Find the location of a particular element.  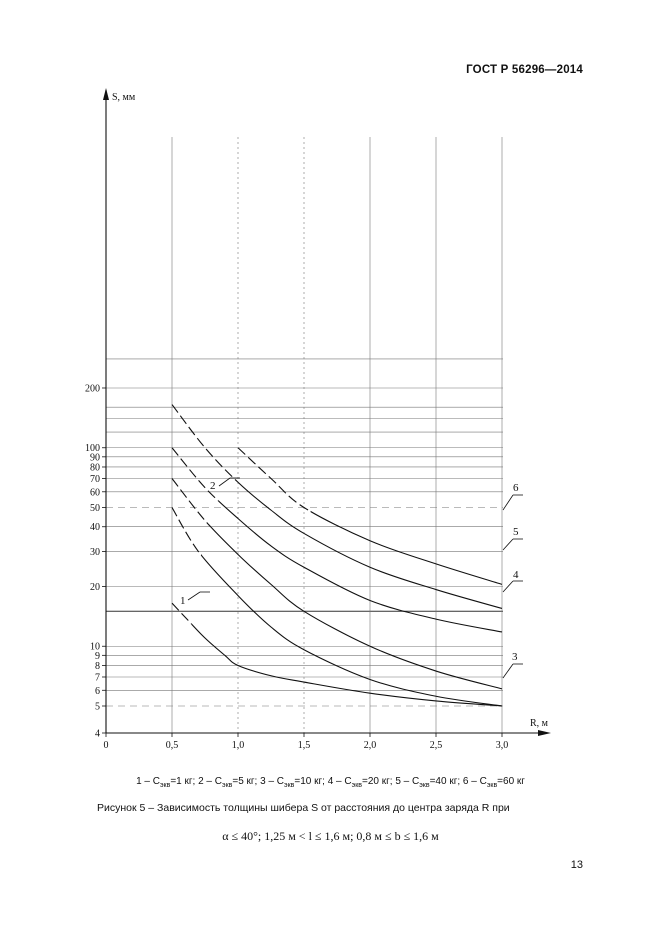

x-tick-label: 0 is located at coordinates (106, 745).